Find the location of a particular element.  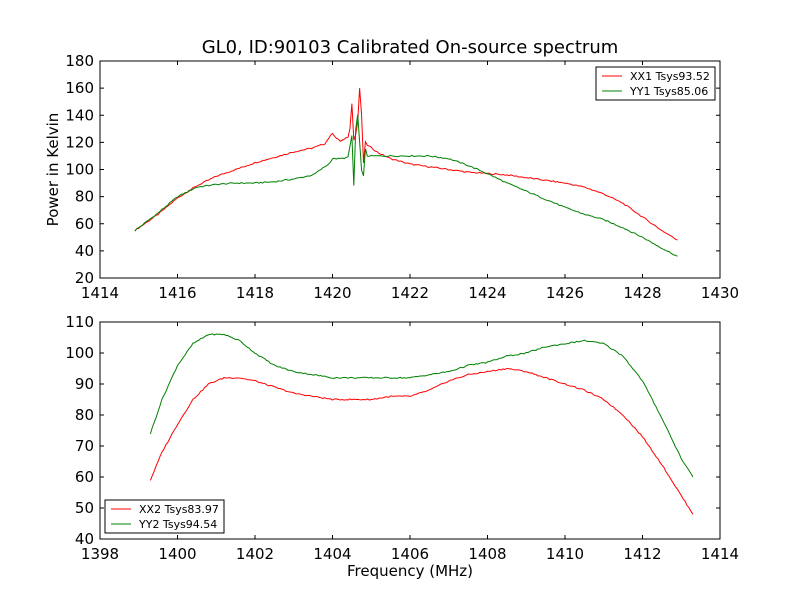

x-tick-label: 1422 is located at coordinates (410, 293).